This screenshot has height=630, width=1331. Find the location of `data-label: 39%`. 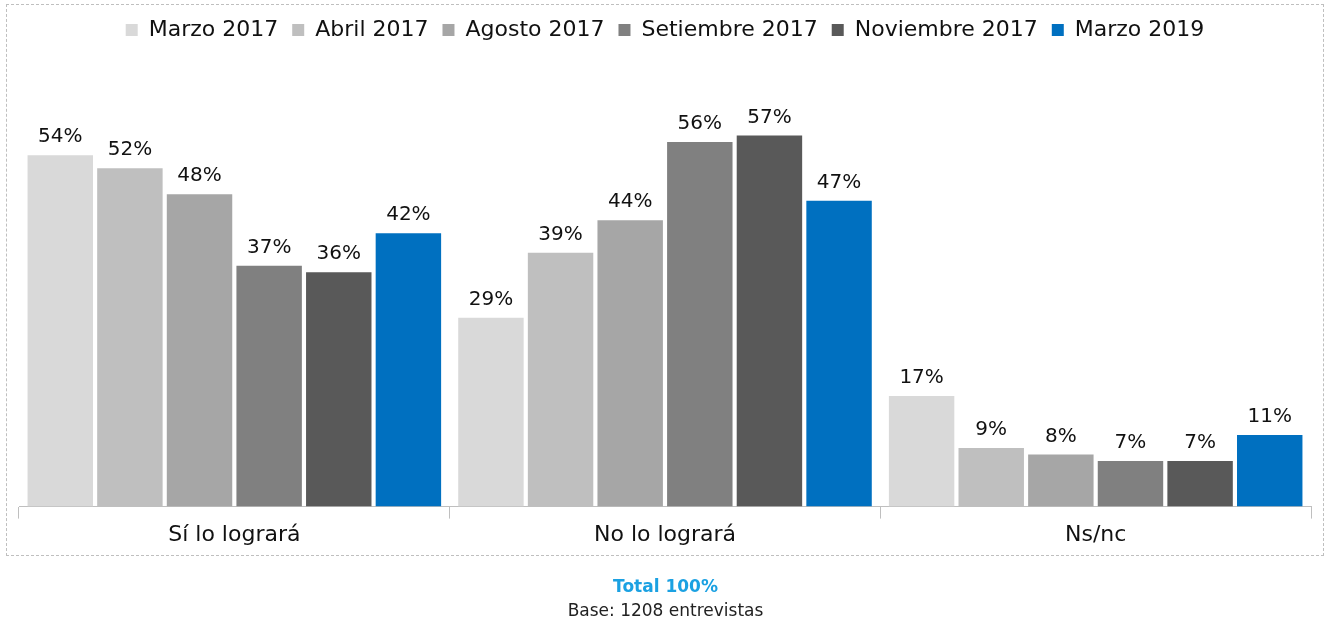

data-label: 39% is located at coordinates (560, 232).